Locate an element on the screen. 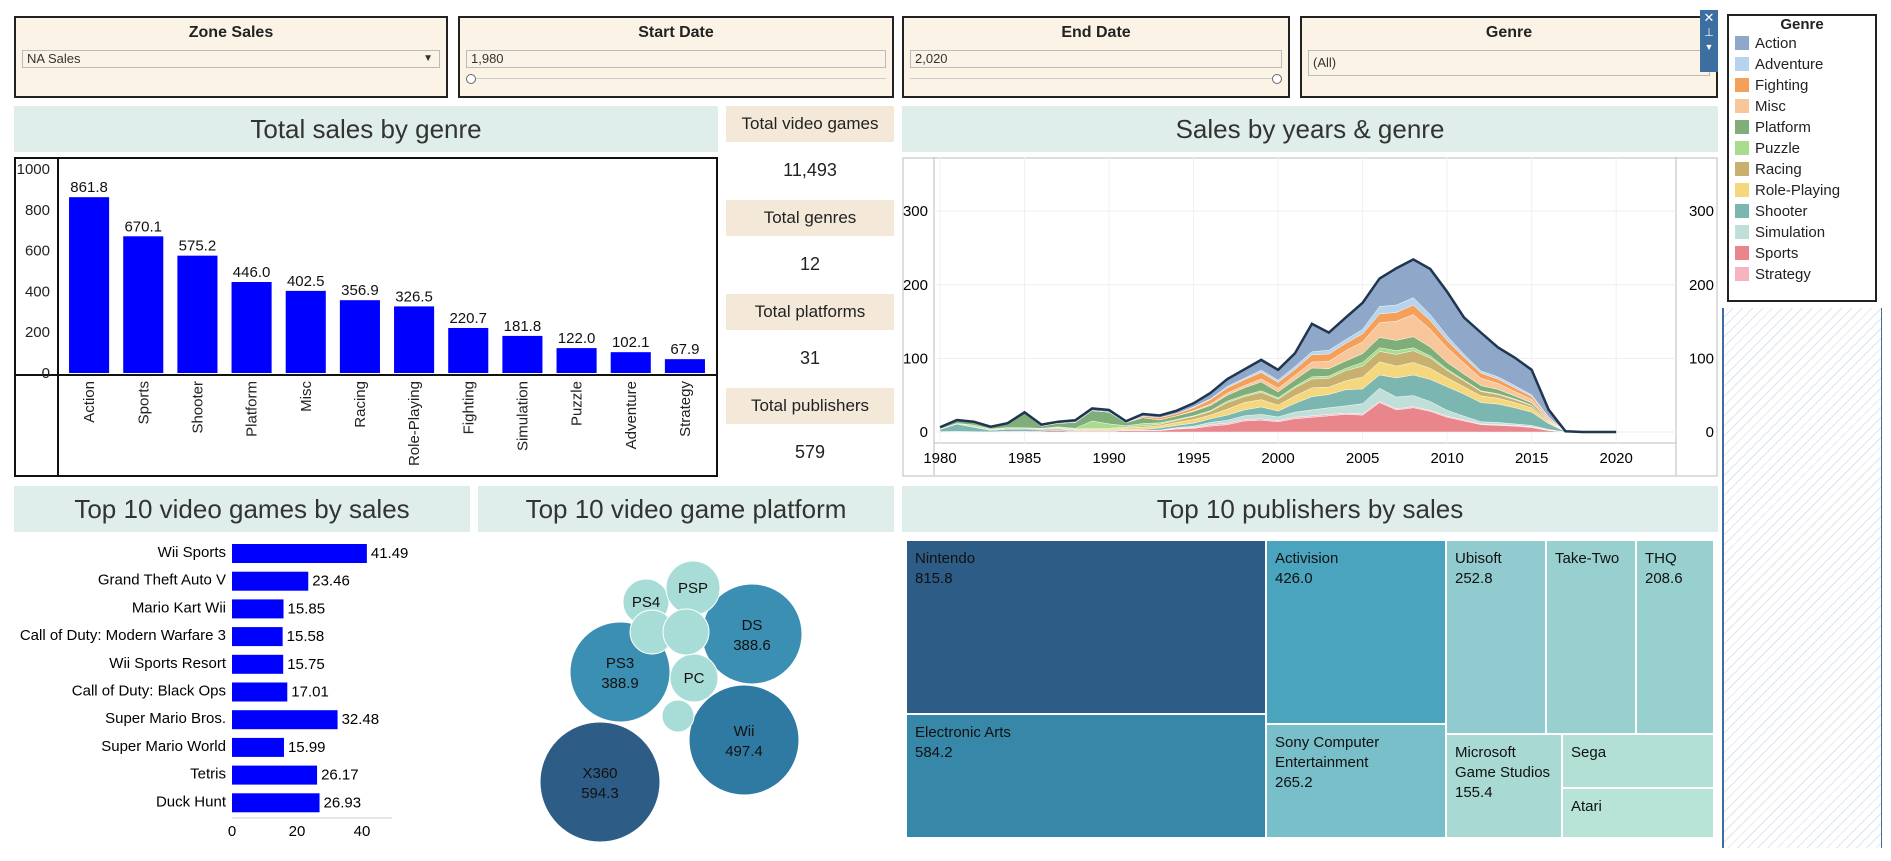 Image resolution: width=1891 pixels, height=861 pixels. publisher-value: 155.4 is located at coordinates (1474, 792).